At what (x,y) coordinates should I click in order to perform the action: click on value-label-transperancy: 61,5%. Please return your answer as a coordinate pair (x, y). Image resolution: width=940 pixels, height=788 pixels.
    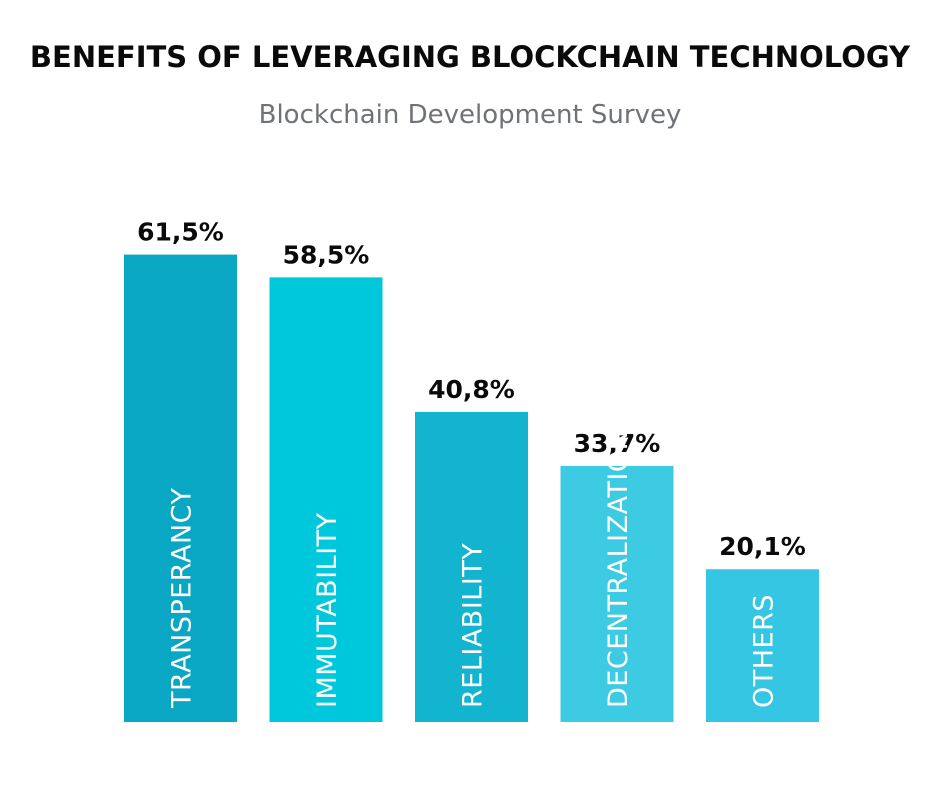
    Looking at the image, I should click on (180, 232).